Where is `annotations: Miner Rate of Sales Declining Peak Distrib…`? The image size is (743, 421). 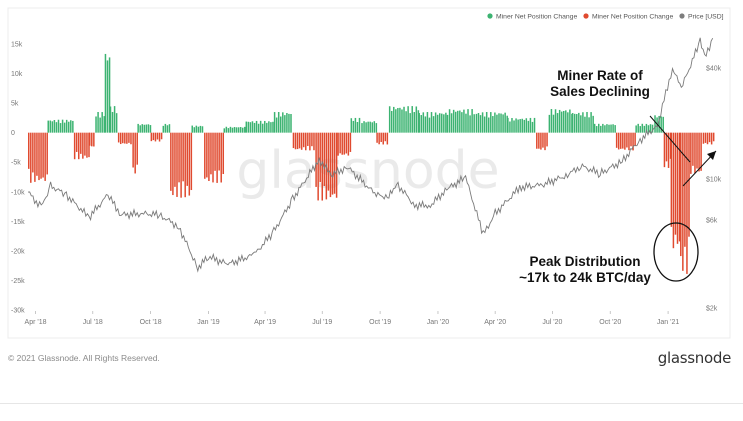 annotations: Miner Rate of Sales Declining Peak Distrib… is located at coordinates (618, 176).